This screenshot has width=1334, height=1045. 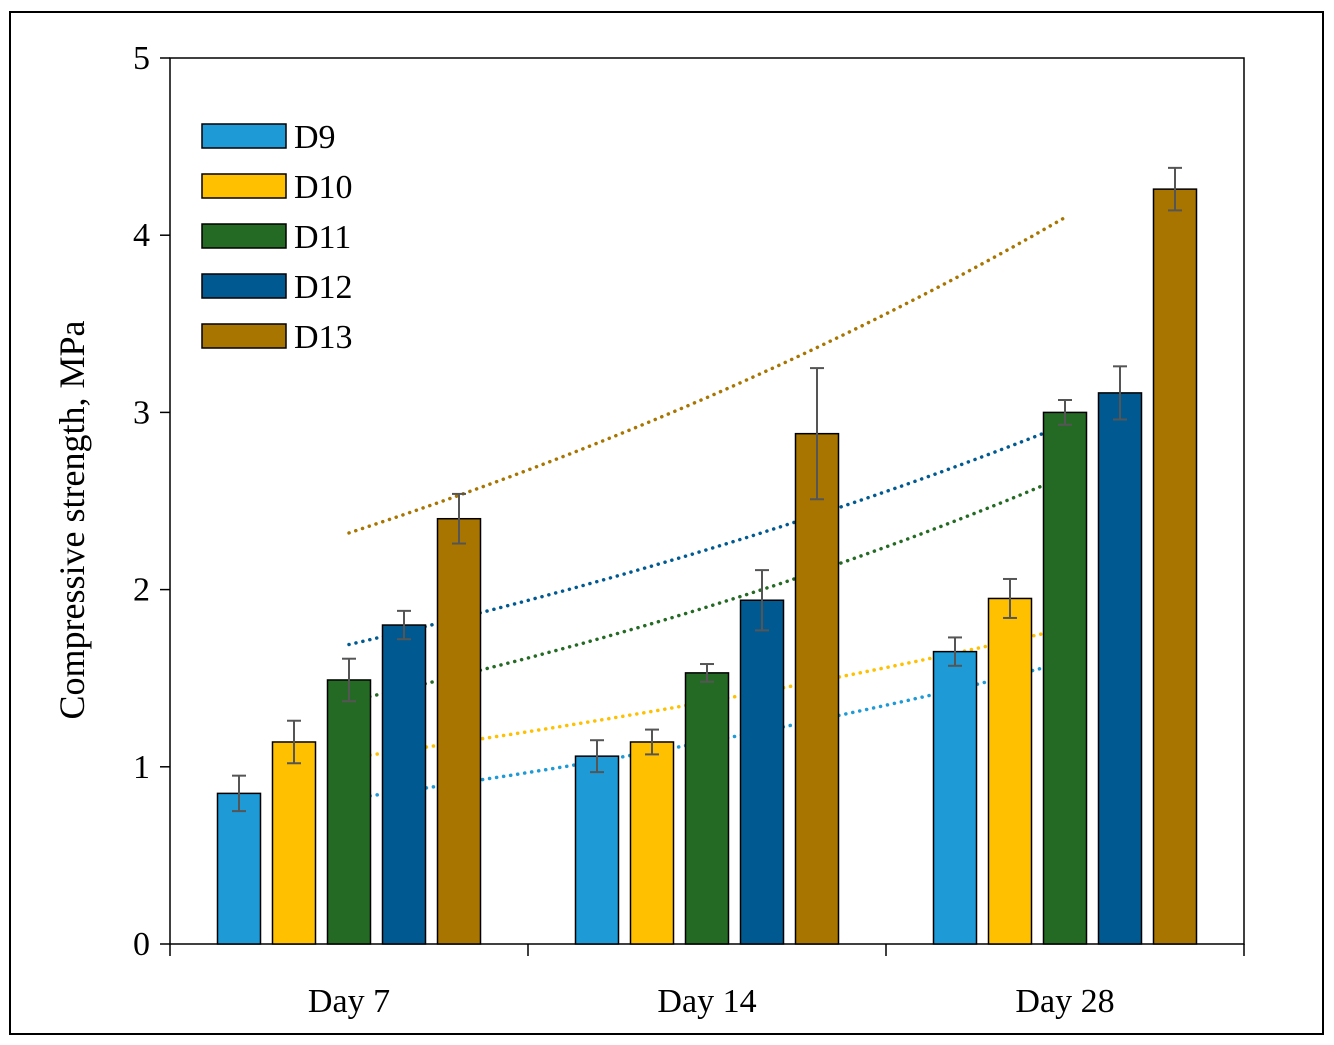 What do you see at coordinates (244, 286) in the screenshot?
I see `legend-swatch-d12` at bounding box center [244, 286].